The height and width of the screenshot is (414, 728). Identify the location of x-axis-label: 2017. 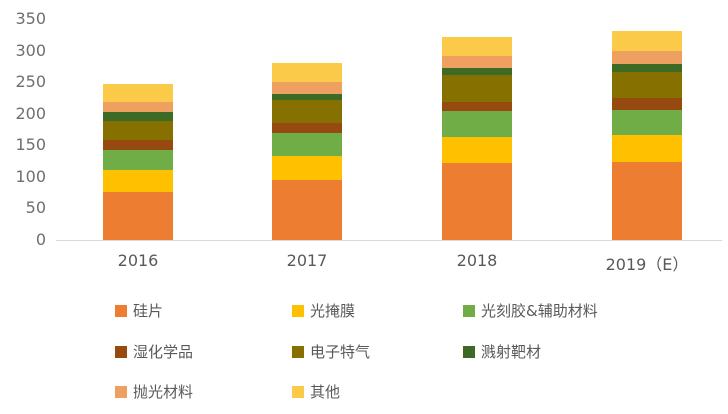
(307, 260).